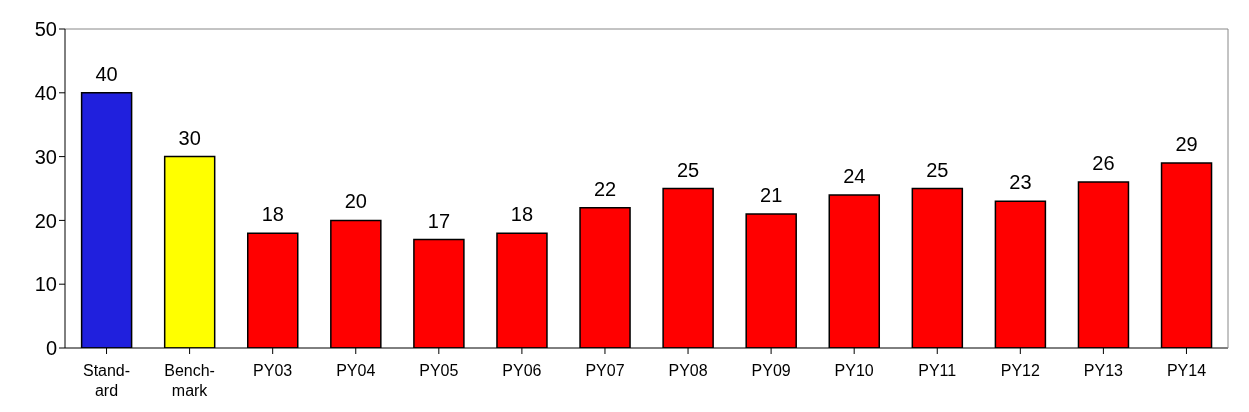 The width and height of the screenshot is (1249, 412). Describe the element at coordinates (45, 92) in the screenshot. I see `y-tick-label: 40` at that location.